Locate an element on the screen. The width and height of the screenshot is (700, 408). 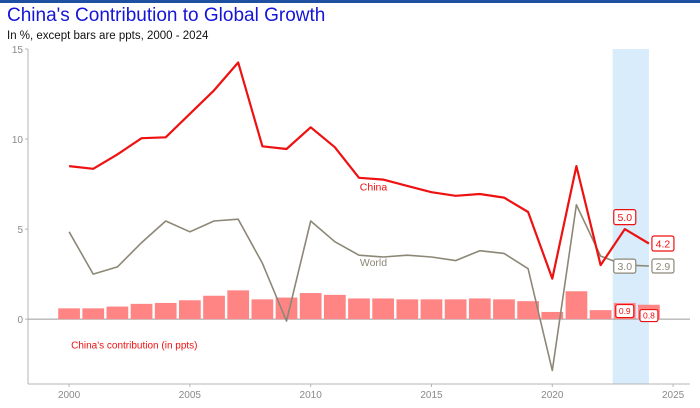
y-tick-label: 0 is located at coordinates (20, 320).